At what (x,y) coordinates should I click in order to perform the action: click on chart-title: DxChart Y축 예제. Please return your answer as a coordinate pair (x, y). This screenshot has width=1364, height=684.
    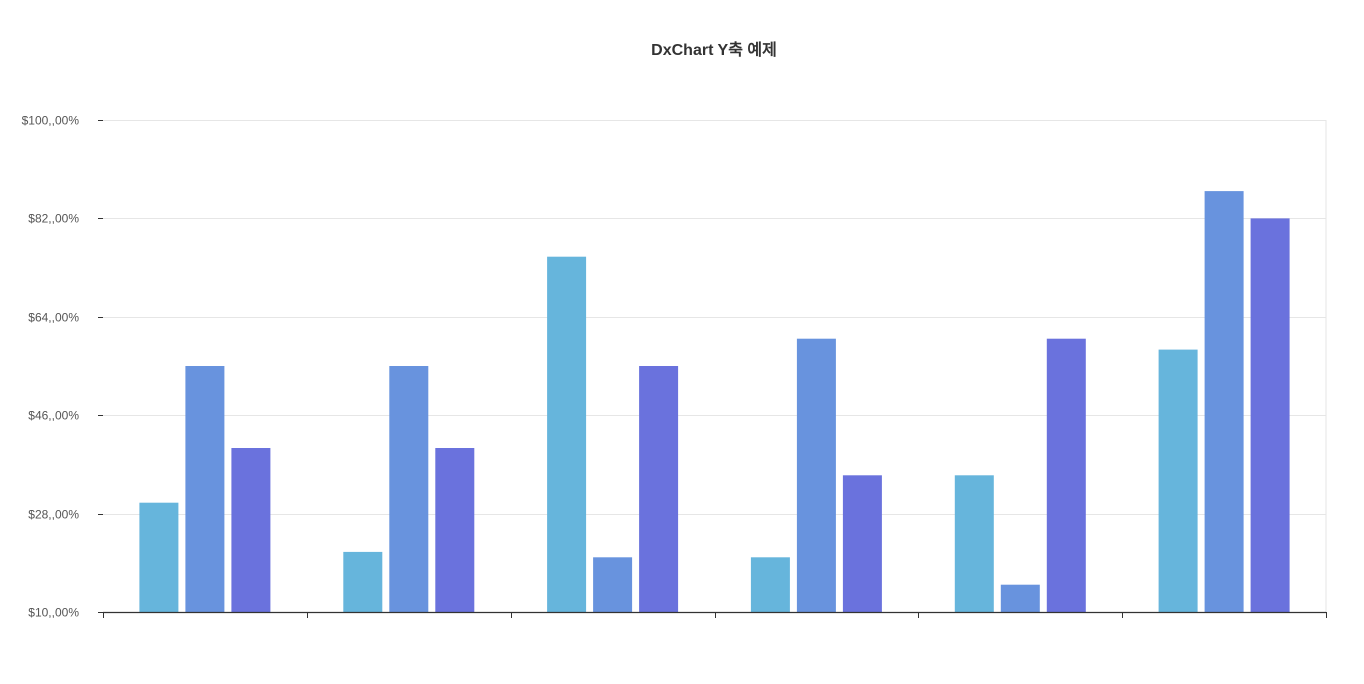
    Looking at the image, I should click on (714, 50).